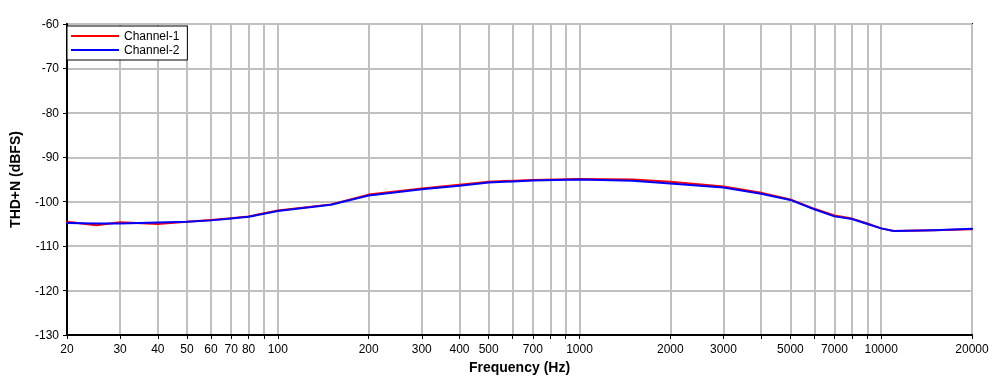 The width and height of the screenshot is (1006, 387). I want to click on x-tick-label: 3000, so click(724, 349).